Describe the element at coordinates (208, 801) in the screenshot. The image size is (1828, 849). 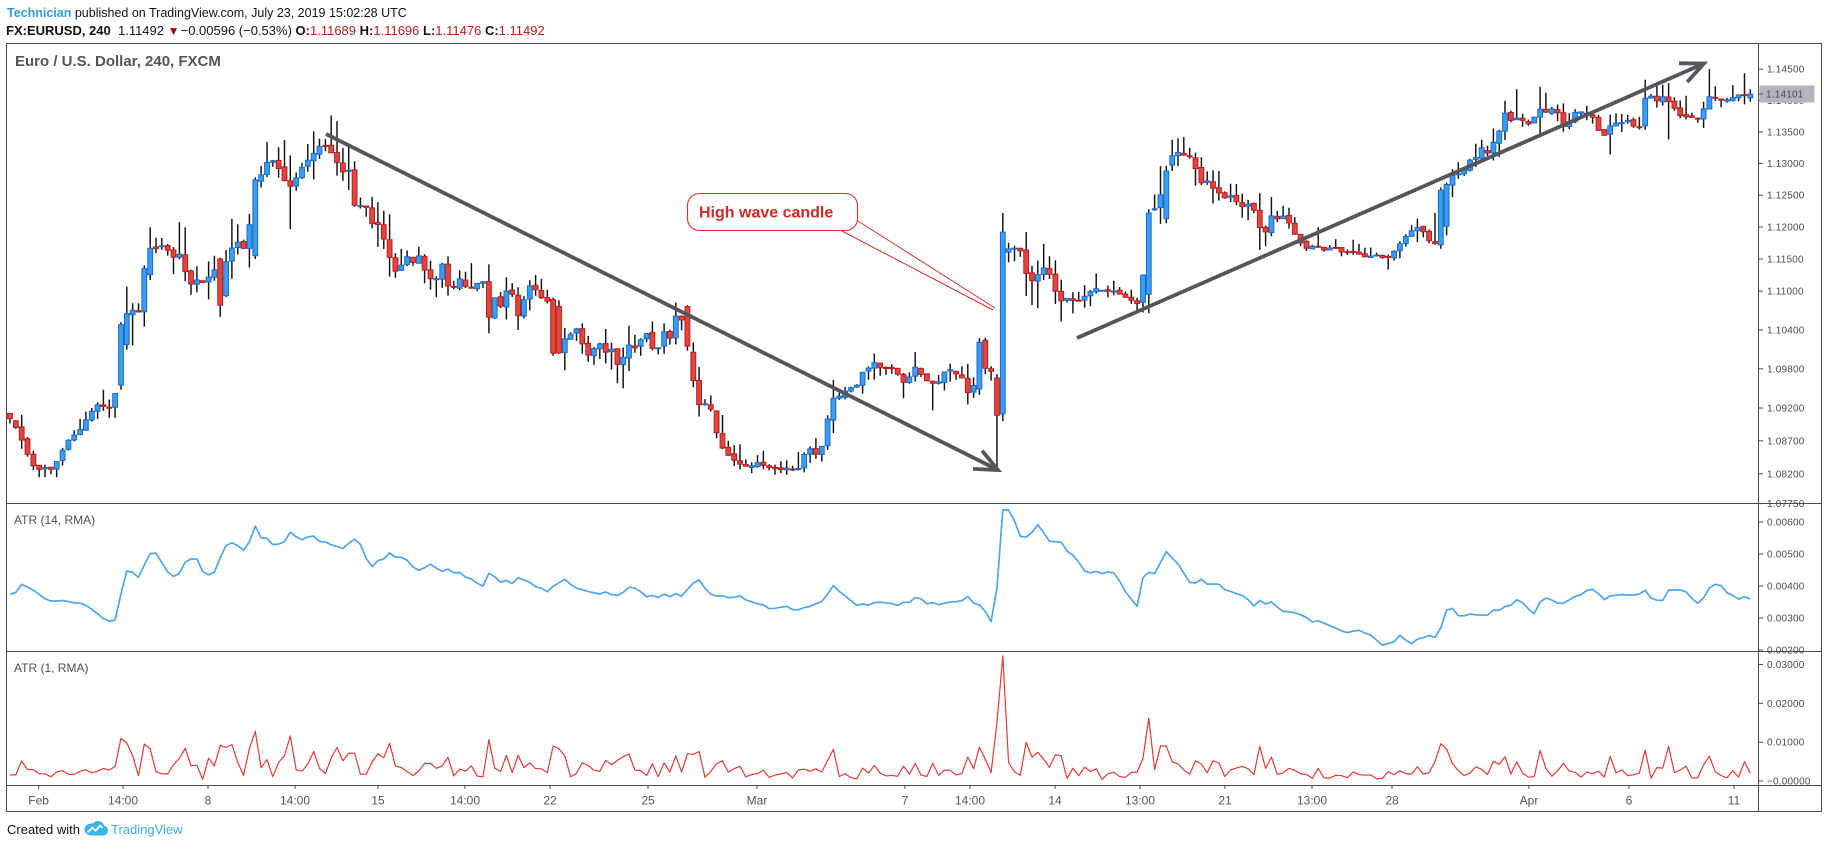
I see `svg-text: 8` at that location.